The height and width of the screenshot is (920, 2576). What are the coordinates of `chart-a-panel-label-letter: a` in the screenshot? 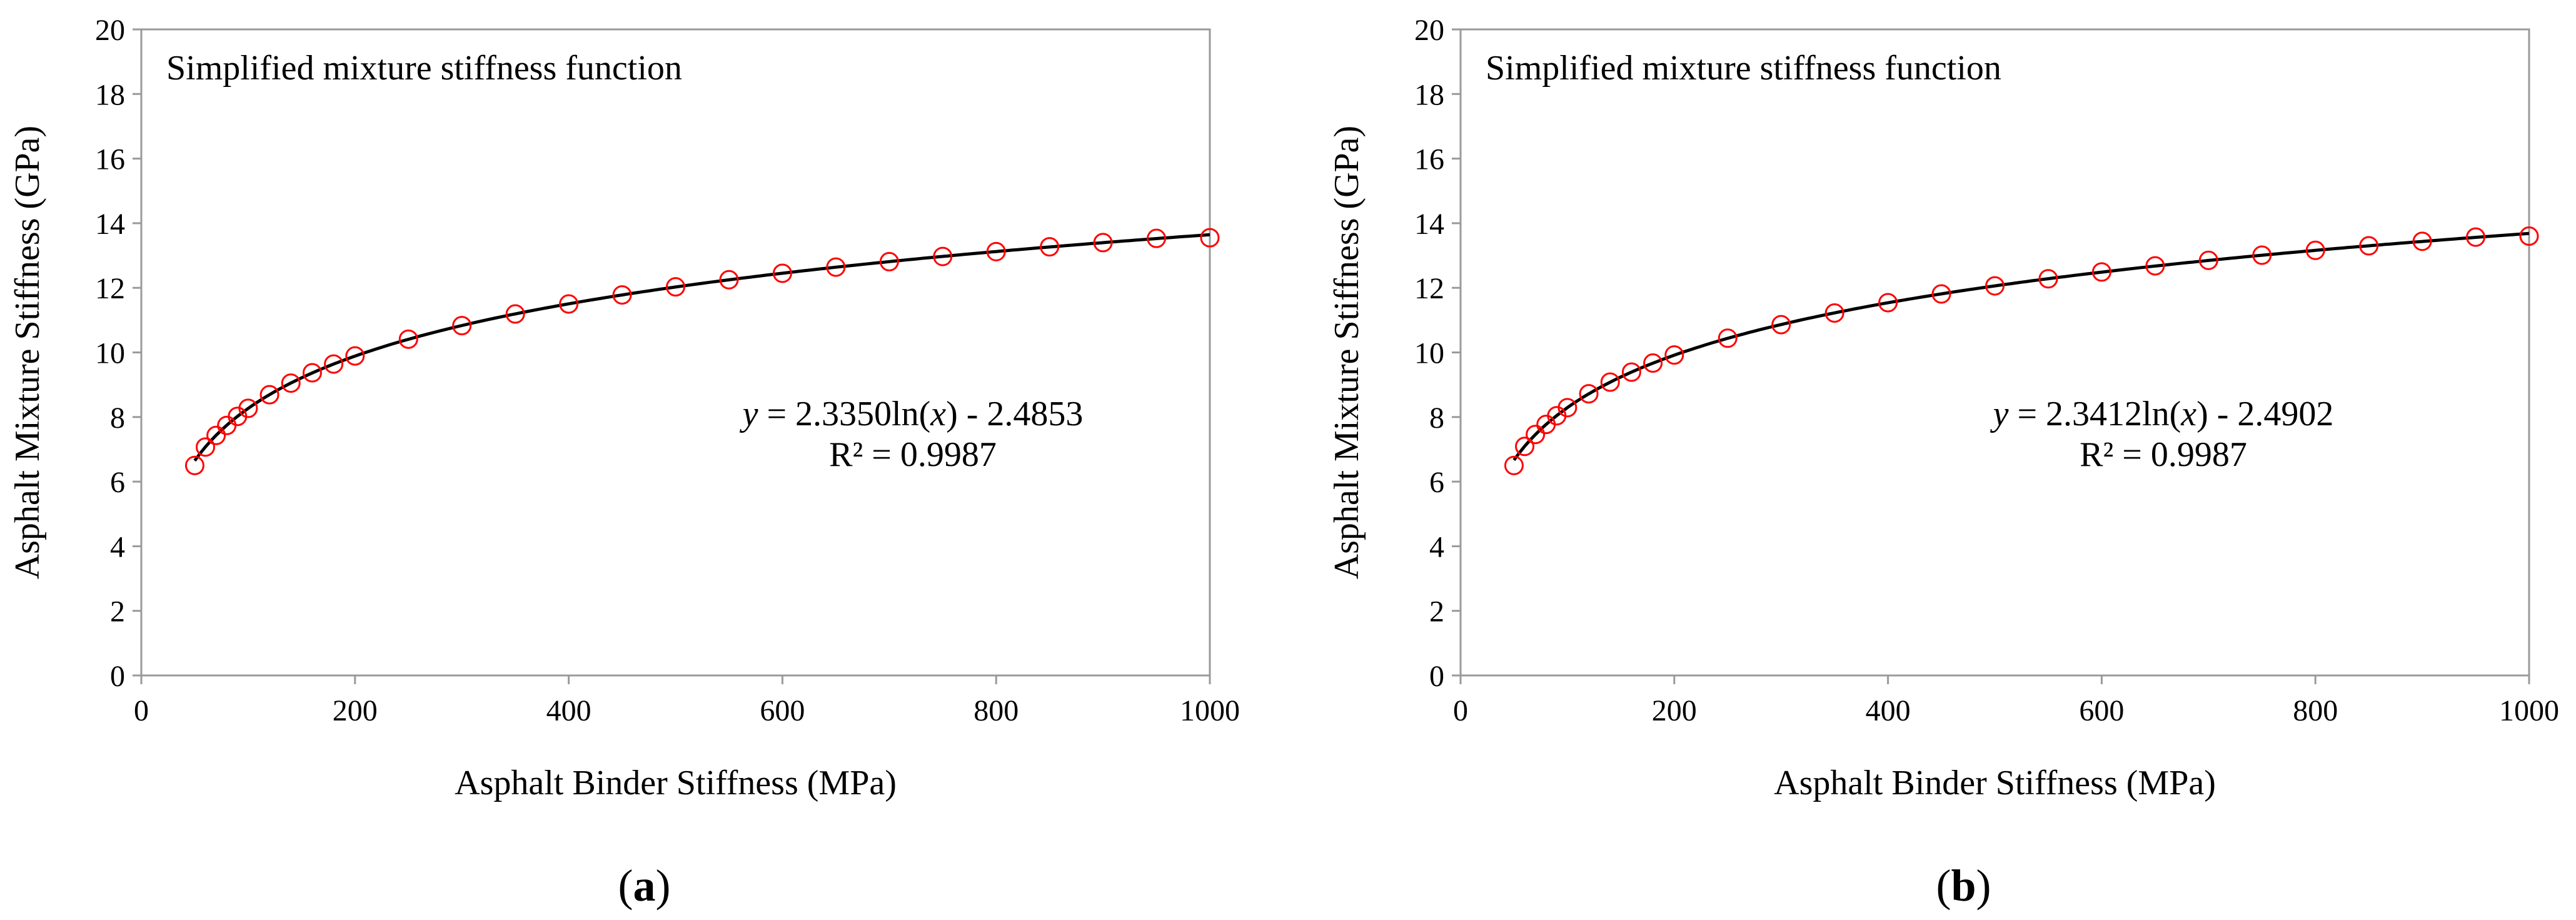 It's located at (644, 886).